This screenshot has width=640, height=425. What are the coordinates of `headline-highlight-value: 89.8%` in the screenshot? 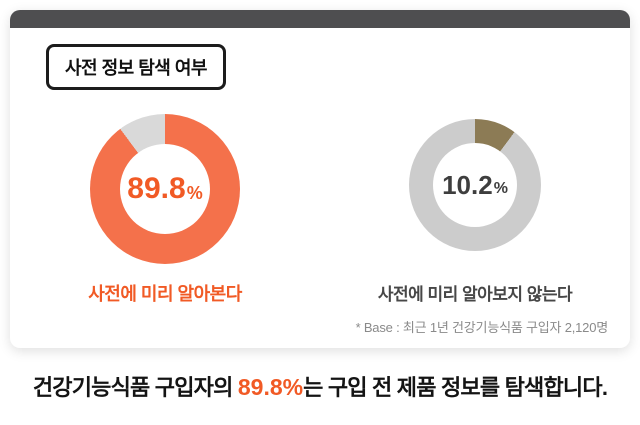 It's located at (270, 387).